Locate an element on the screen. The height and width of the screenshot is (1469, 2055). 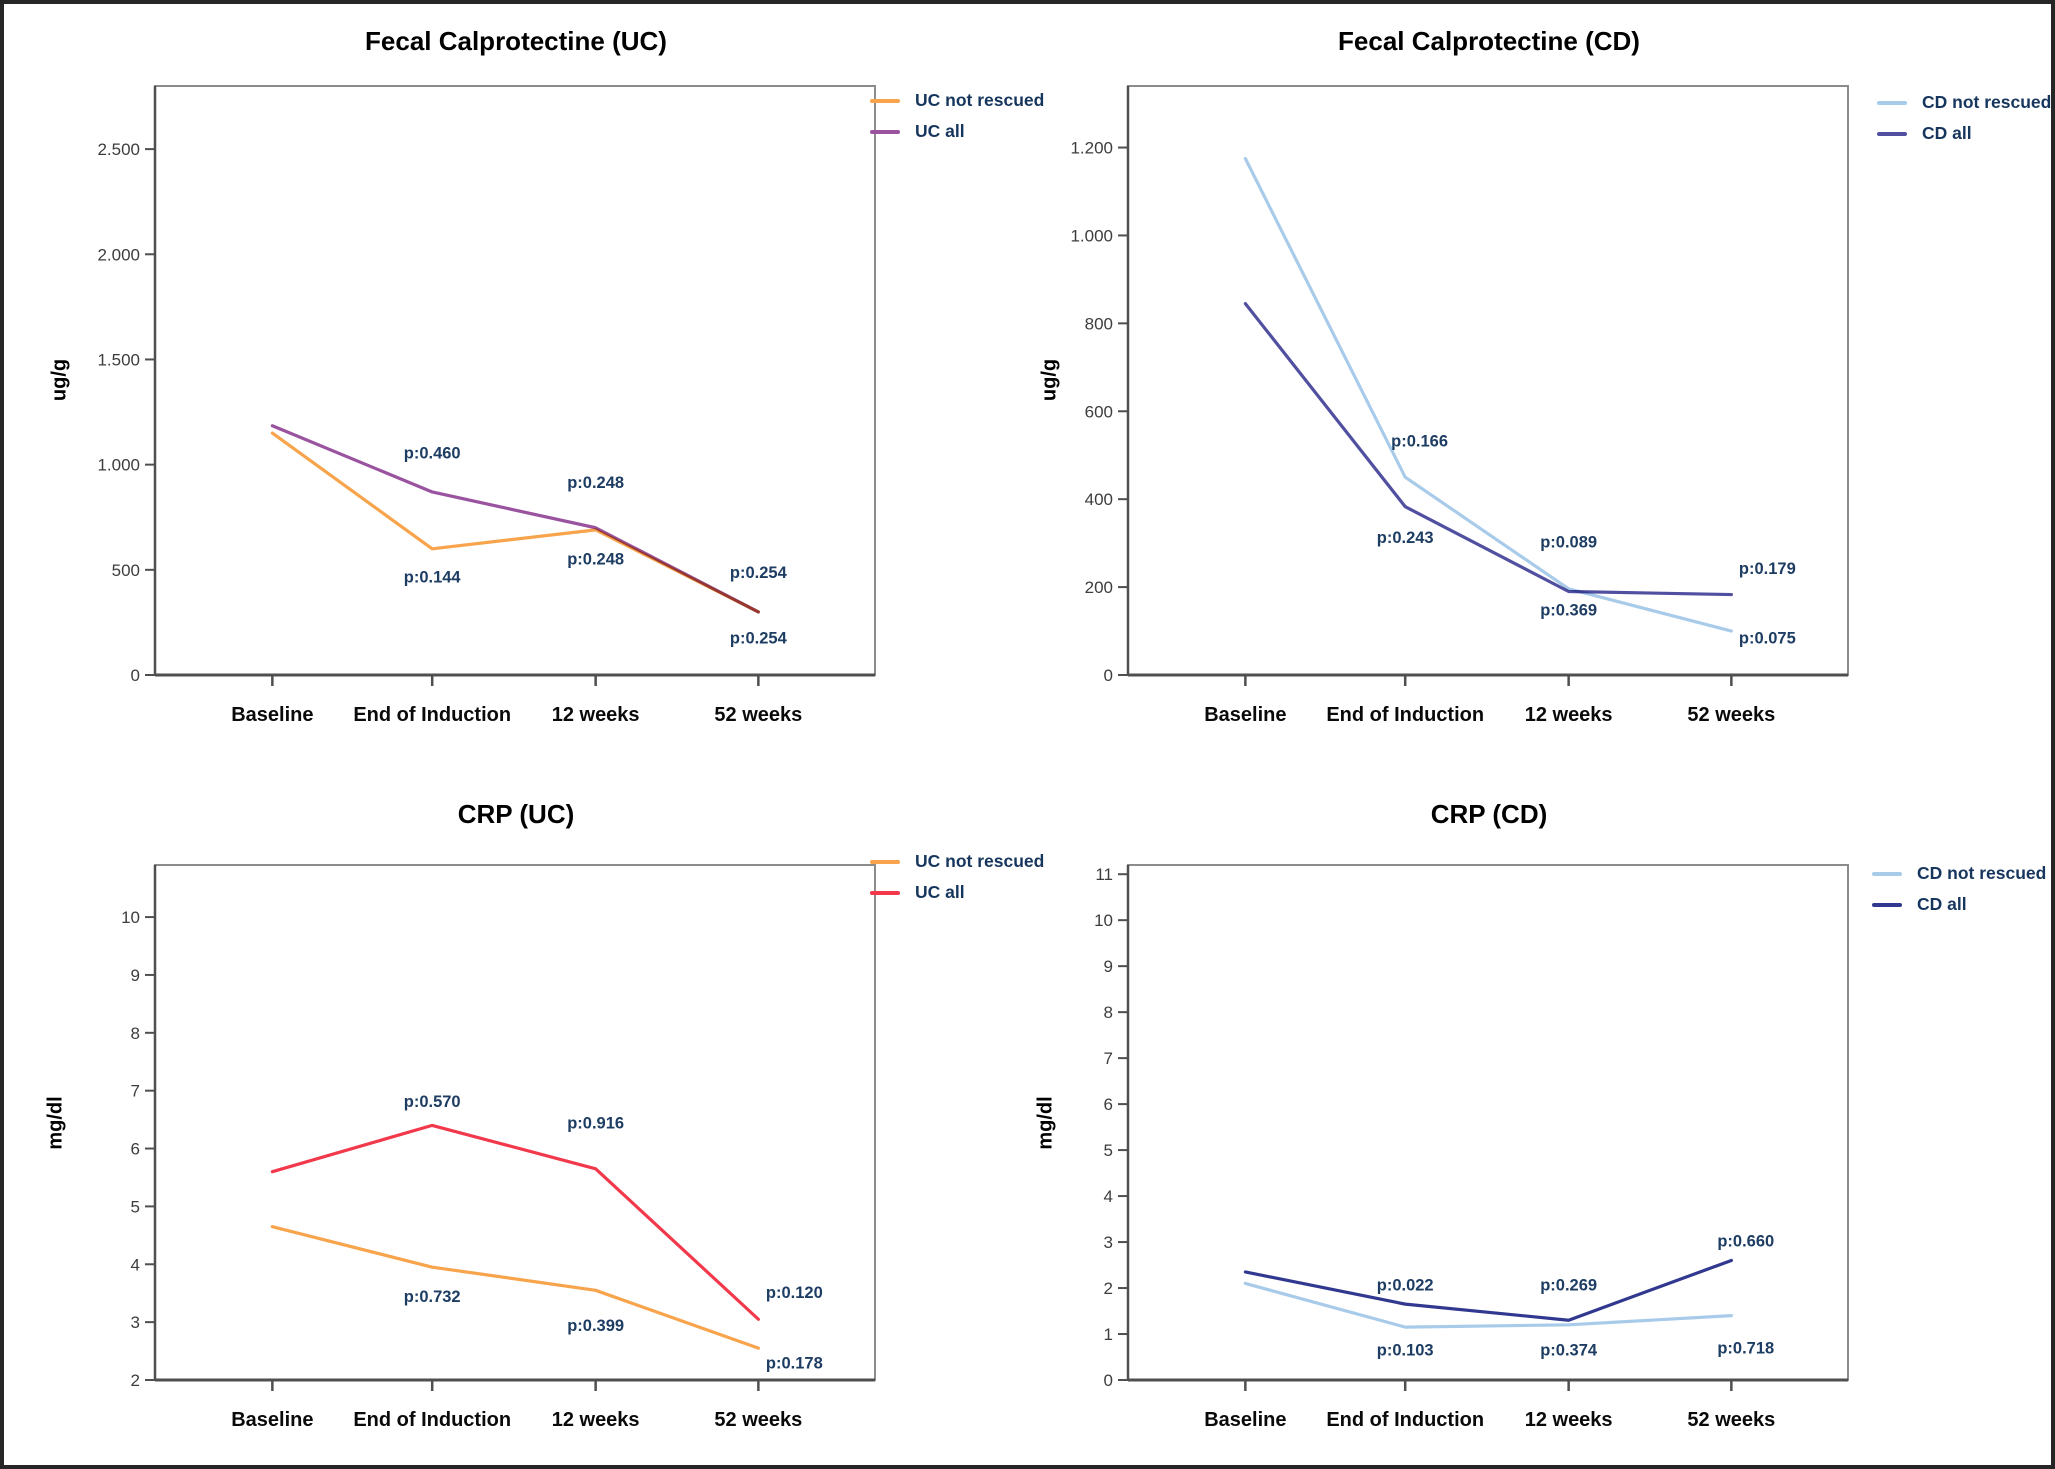
p-value-annotation: p:0.075 is located at coordinates (1767, 638).